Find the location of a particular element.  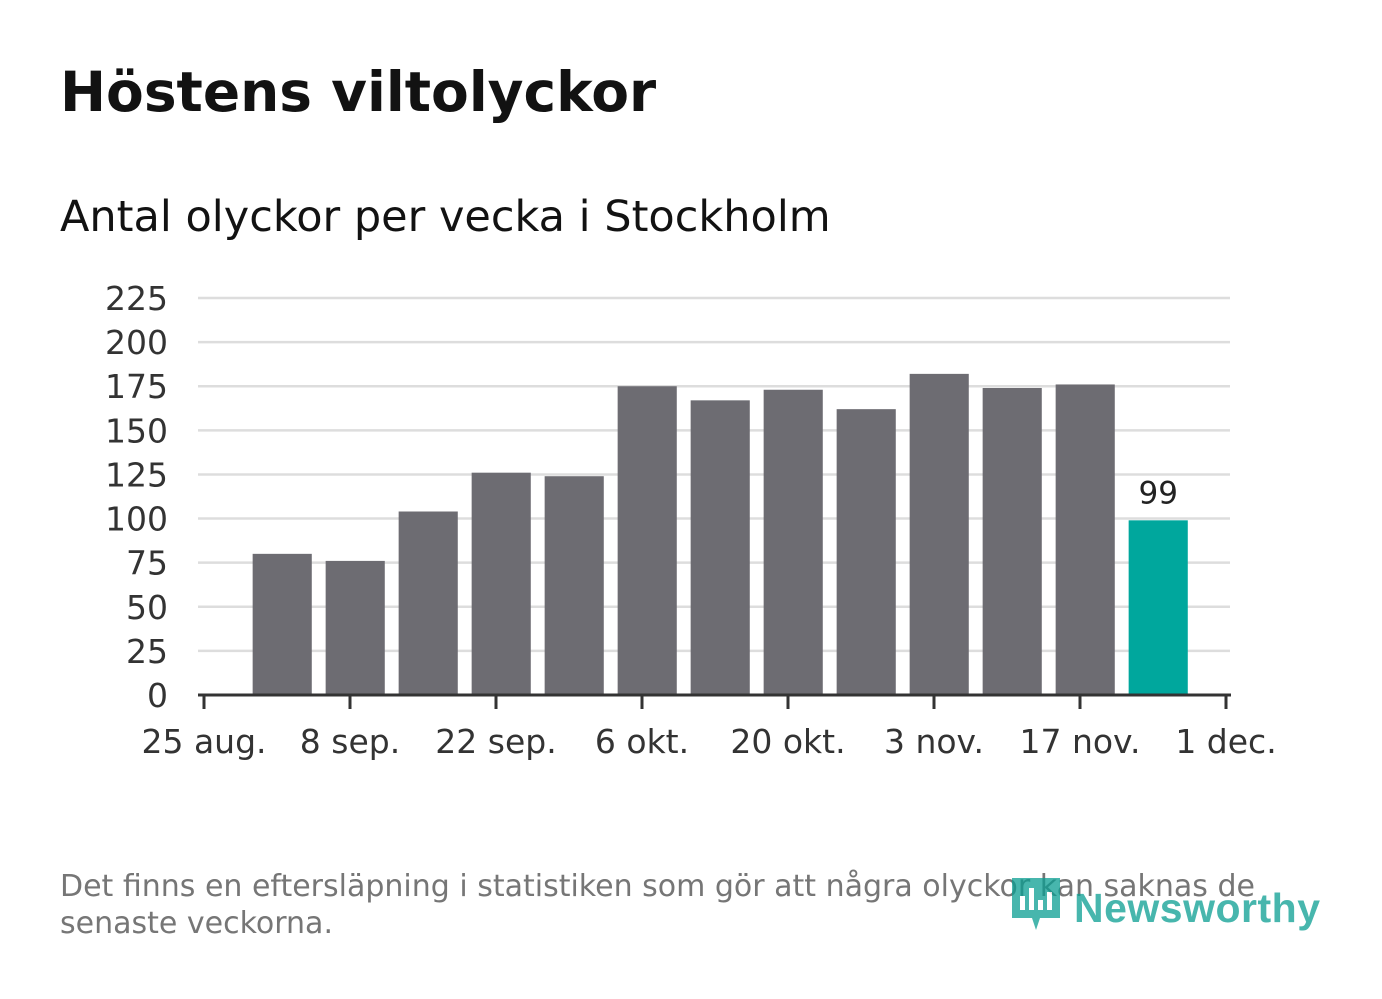

chart-title: Höstens viltolyckor is located at coordinates (358, 92).